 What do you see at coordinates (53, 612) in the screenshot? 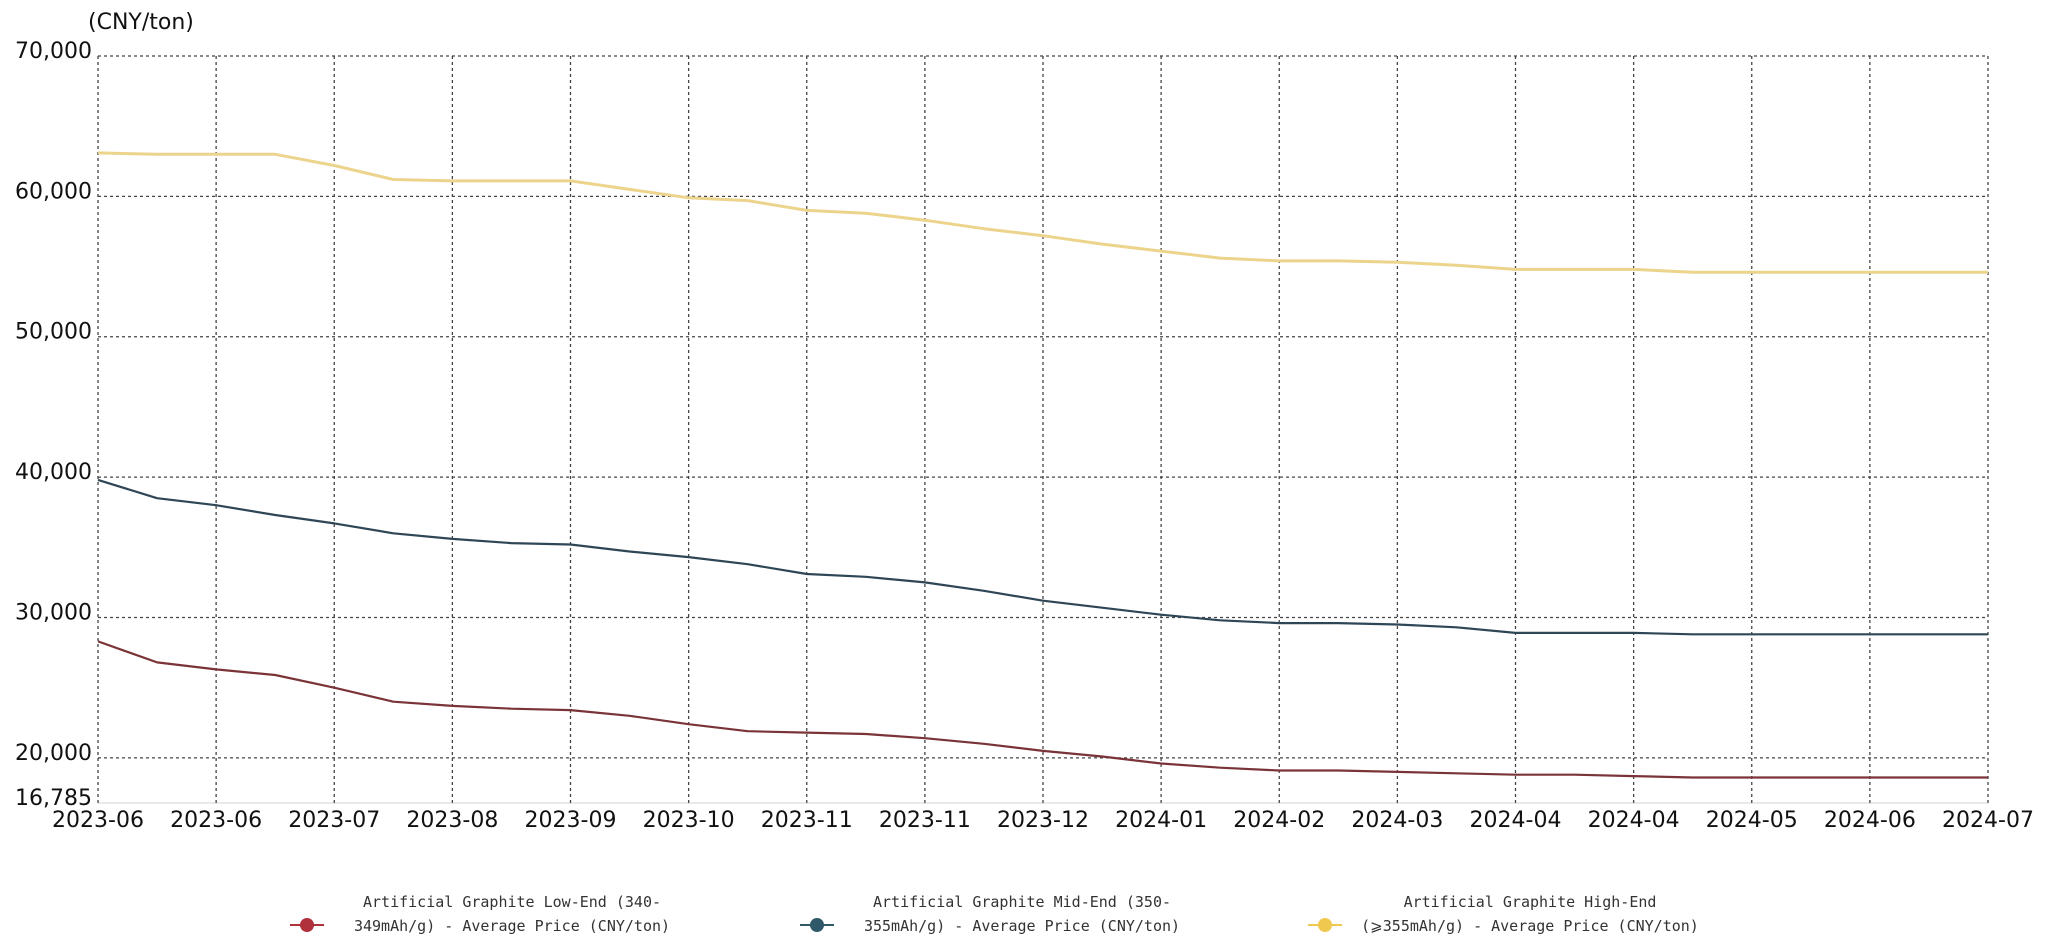
I see `y-tick-label: 30,000` at bounding box center [53, 612].